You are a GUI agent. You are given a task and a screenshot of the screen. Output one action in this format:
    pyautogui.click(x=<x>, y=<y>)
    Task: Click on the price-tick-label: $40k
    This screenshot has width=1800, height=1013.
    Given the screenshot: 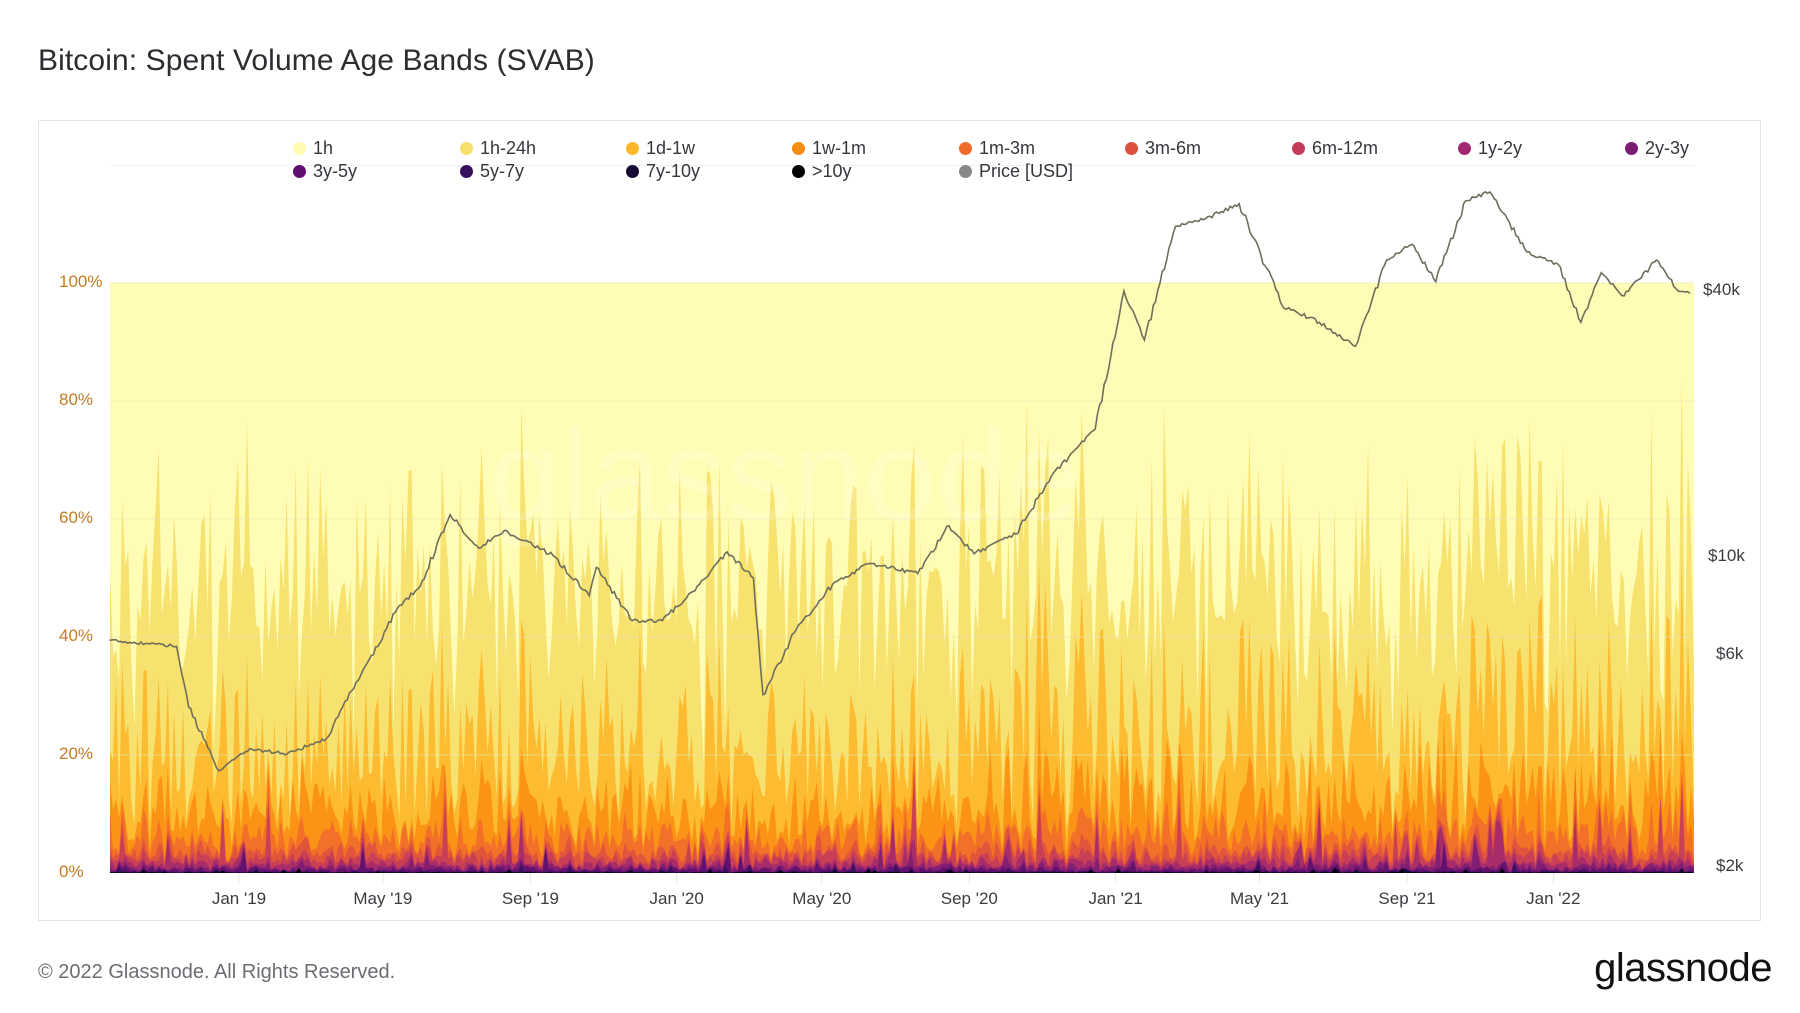 What is the action you would take?
    pyautogui.click(x=1721, y=289)
    